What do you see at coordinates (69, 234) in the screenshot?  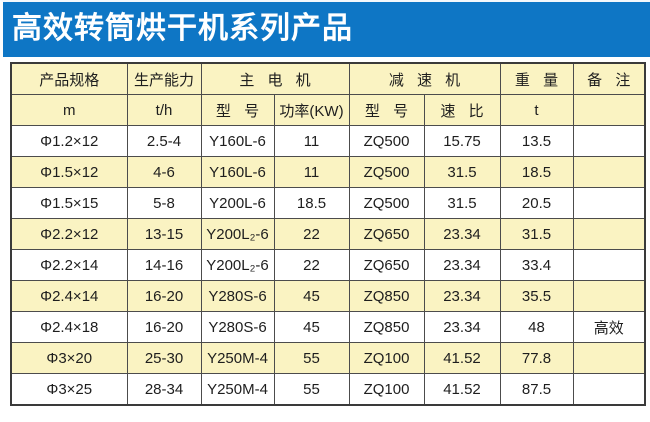 I see `table-cell: Φ2.2×12` at bounding box center [69, 234].